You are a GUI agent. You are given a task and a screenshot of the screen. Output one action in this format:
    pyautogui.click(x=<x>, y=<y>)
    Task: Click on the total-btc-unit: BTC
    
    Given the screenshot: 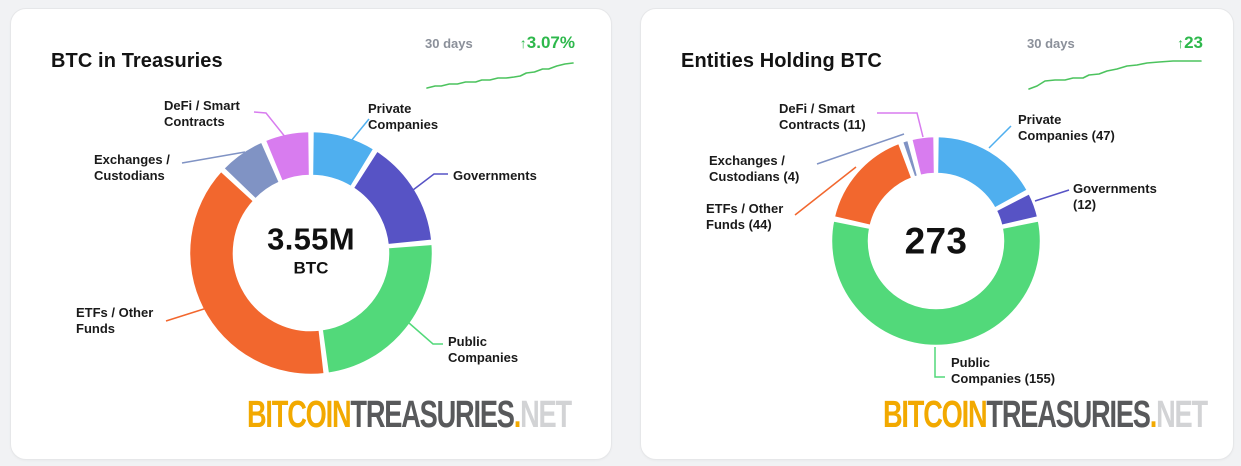 What is the action you would take?
    pyautogui.click(x=311, y=267)
    